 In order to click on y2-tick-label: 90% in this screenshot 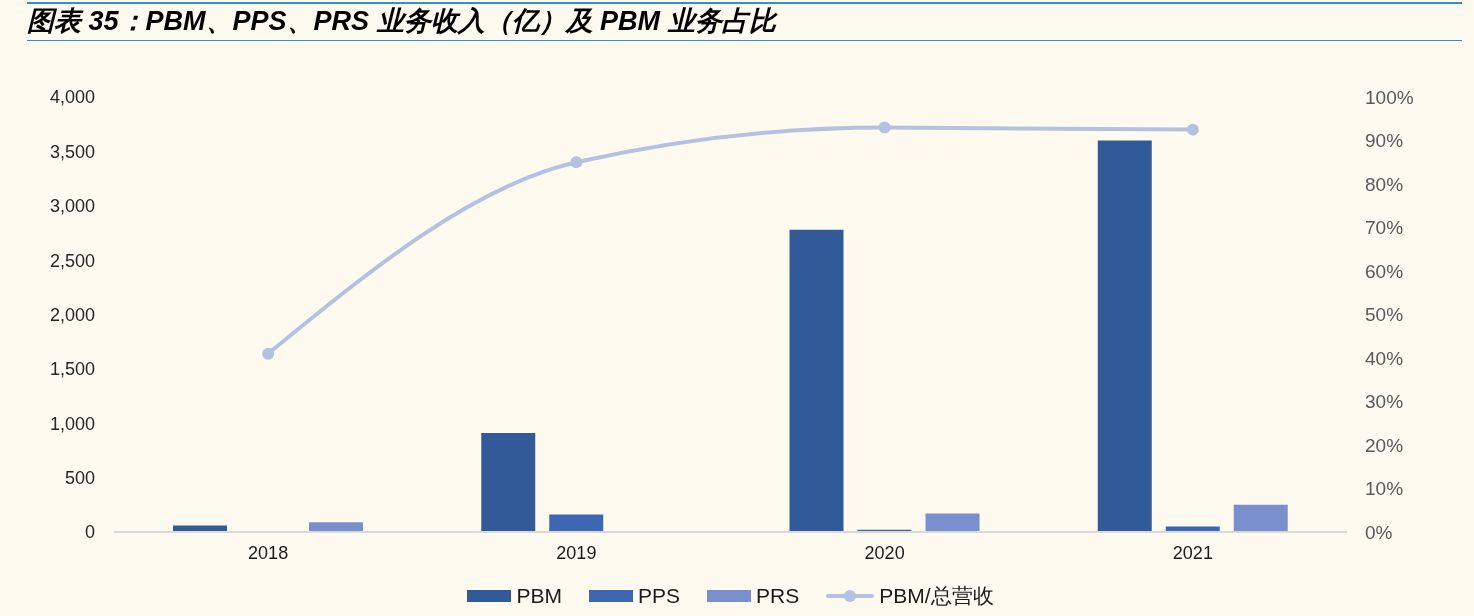, I will do `click(1384, 141)`.